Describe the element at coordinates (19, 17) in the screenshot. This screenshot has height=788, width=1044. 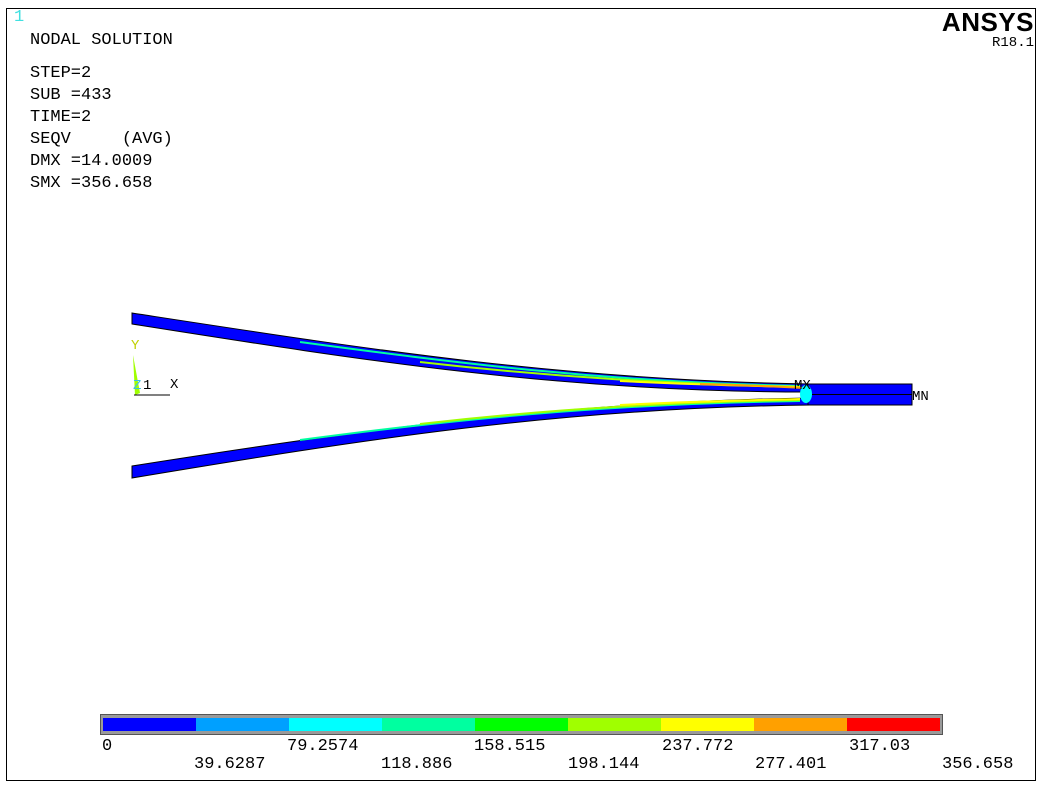
I see `window-number: 1` at that location.